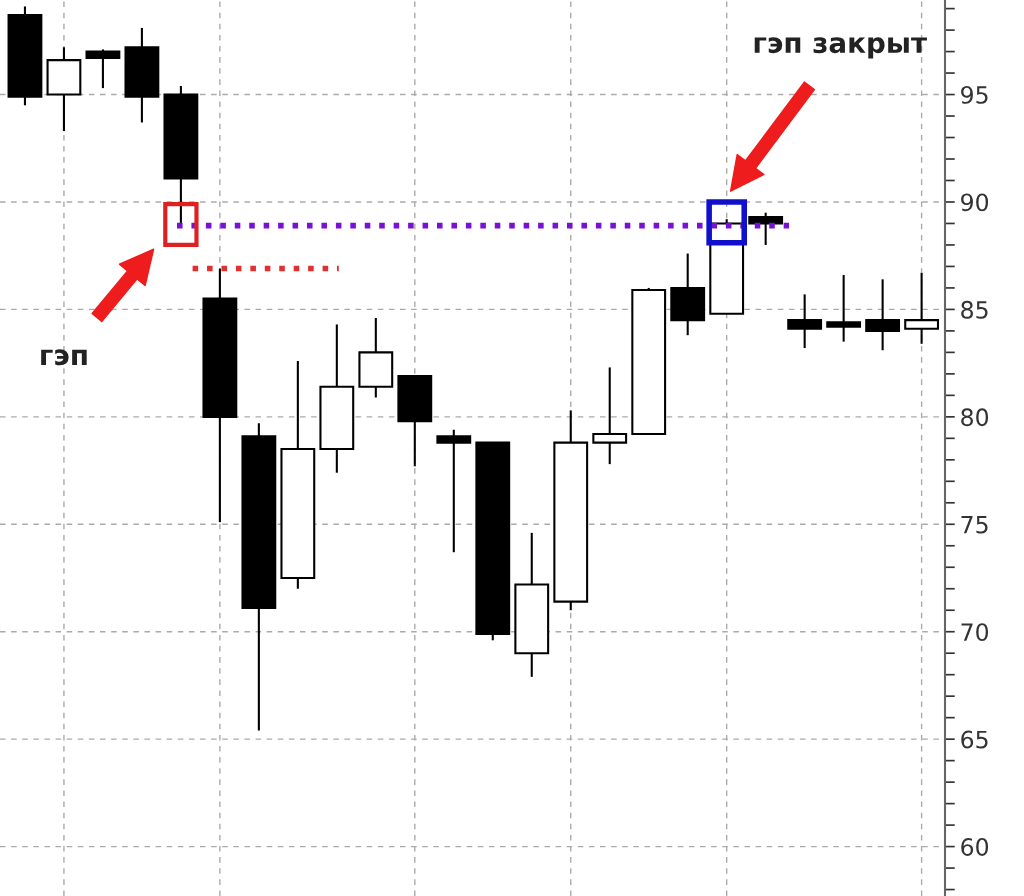 The height and width of the screenshot is (896, 1024). Describe the element at coordinates (974, 525) in the screenshot. I see `y-tick-label: 75` at that location.